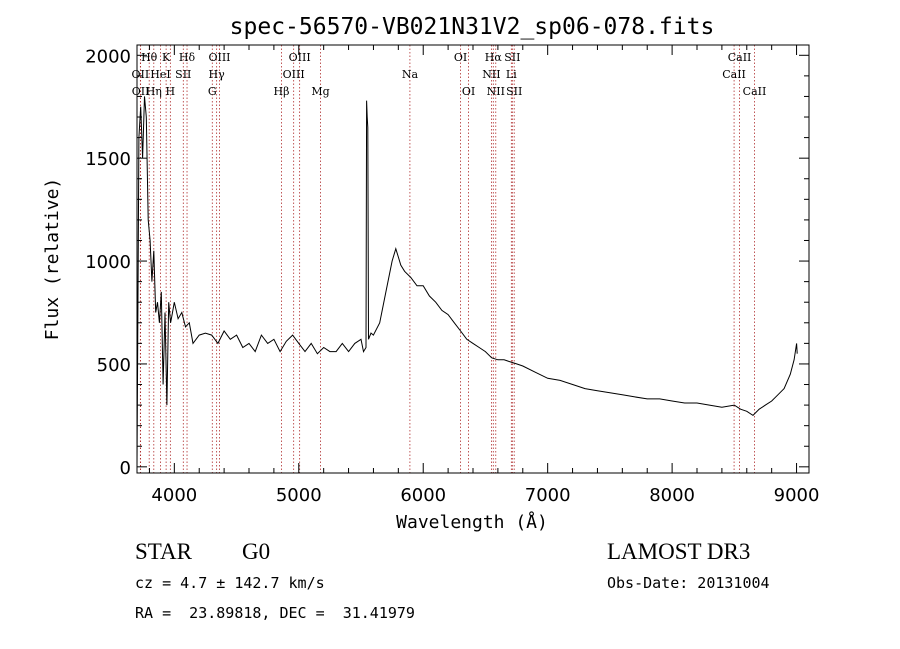 This screenshot has height=649, width=900. Describe the element at coordinates (256, 551) in the screenshot. I see `spectral-subclass: G0` at that location.